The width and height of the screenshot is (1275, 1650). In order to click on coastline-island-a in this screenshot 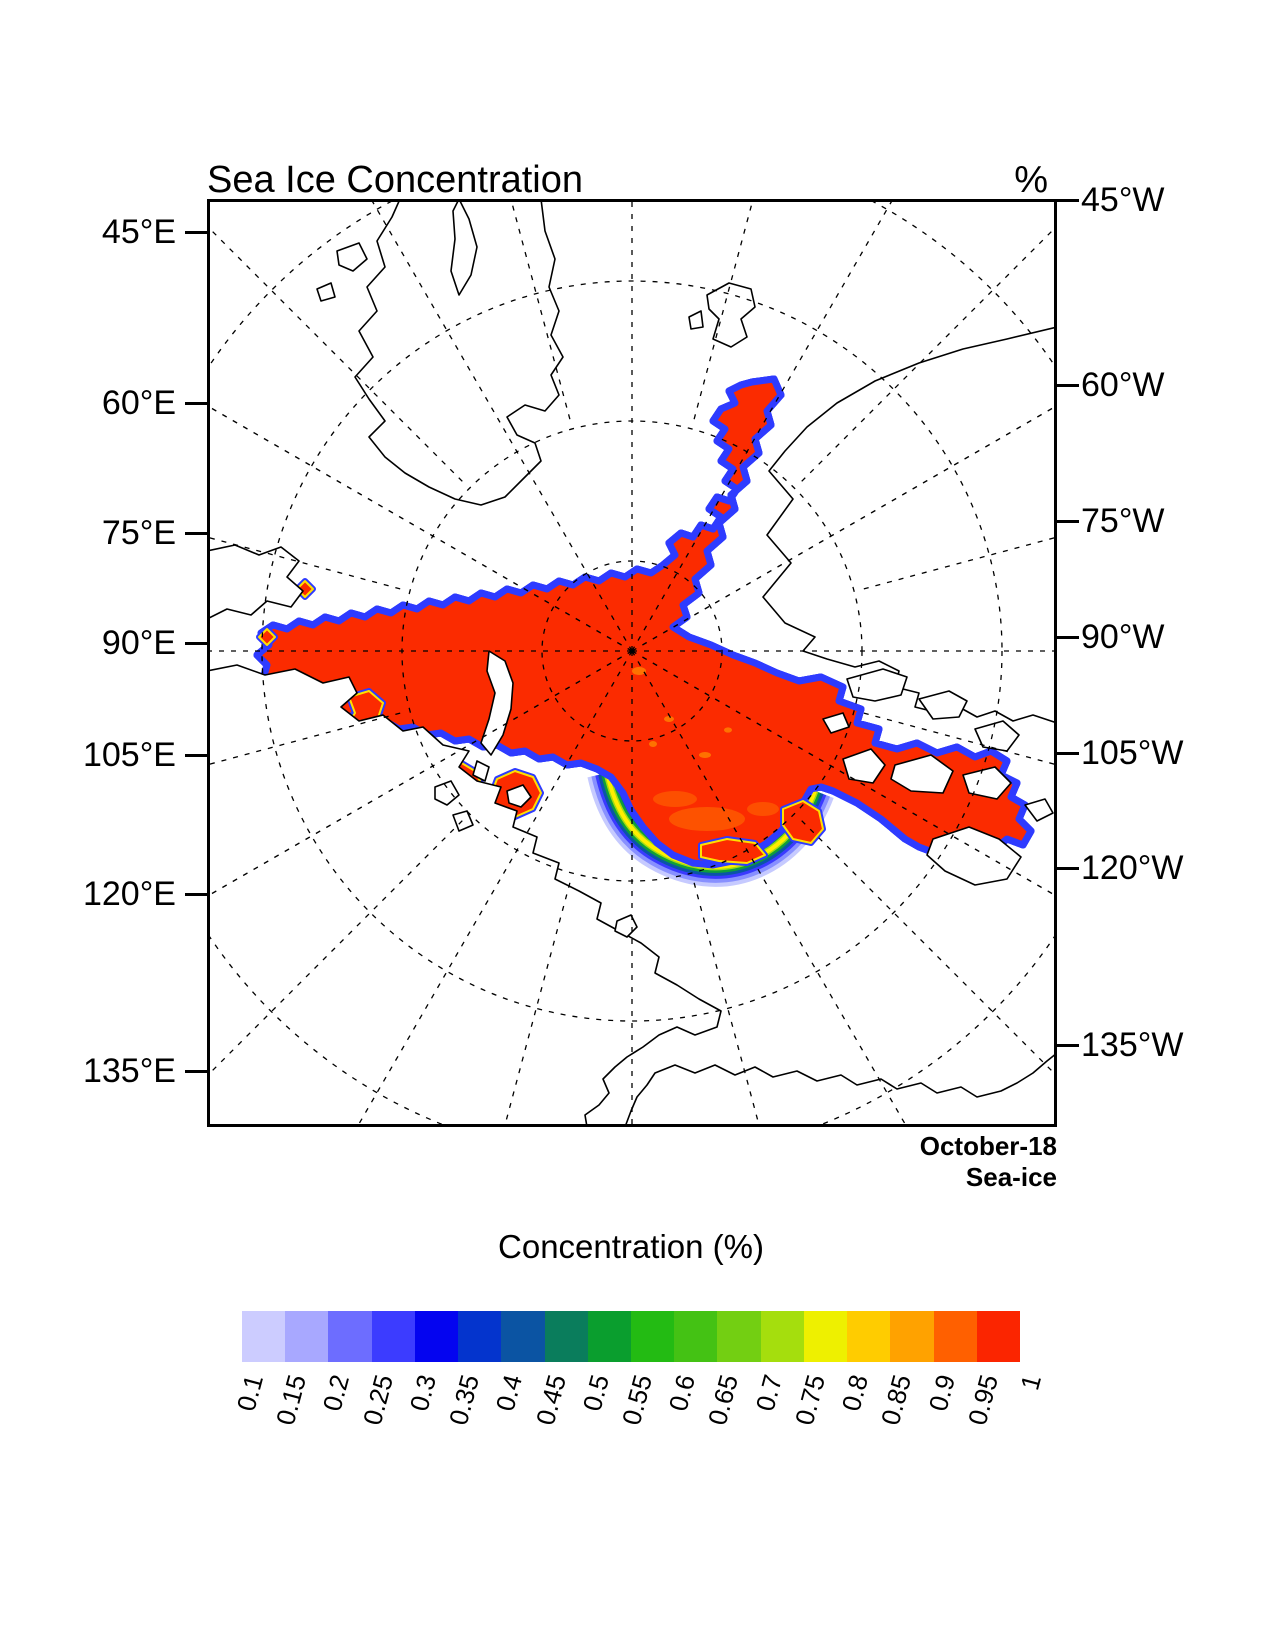, I will do `click(352, 257)`.